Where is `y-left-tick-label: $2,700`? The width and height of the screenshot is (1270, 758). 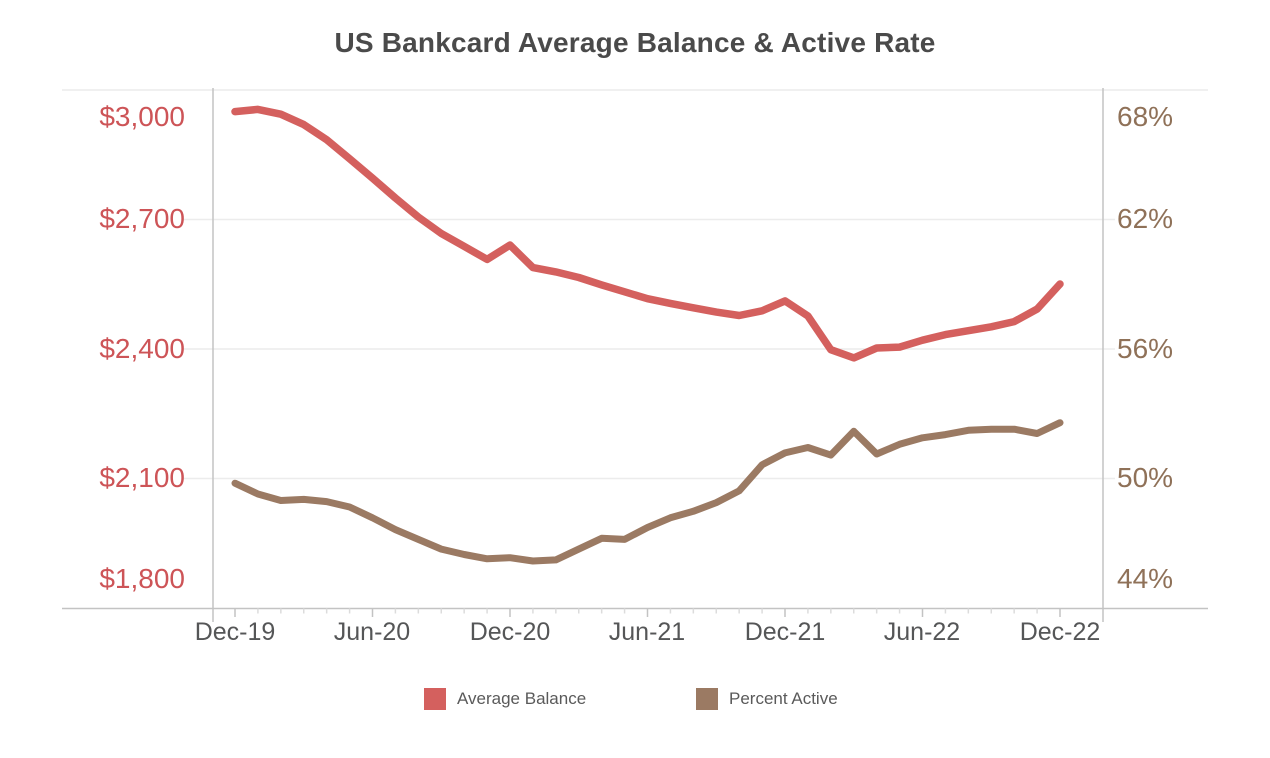 y-left-tick-label: $2,700 is located at coordinates (142, 218).